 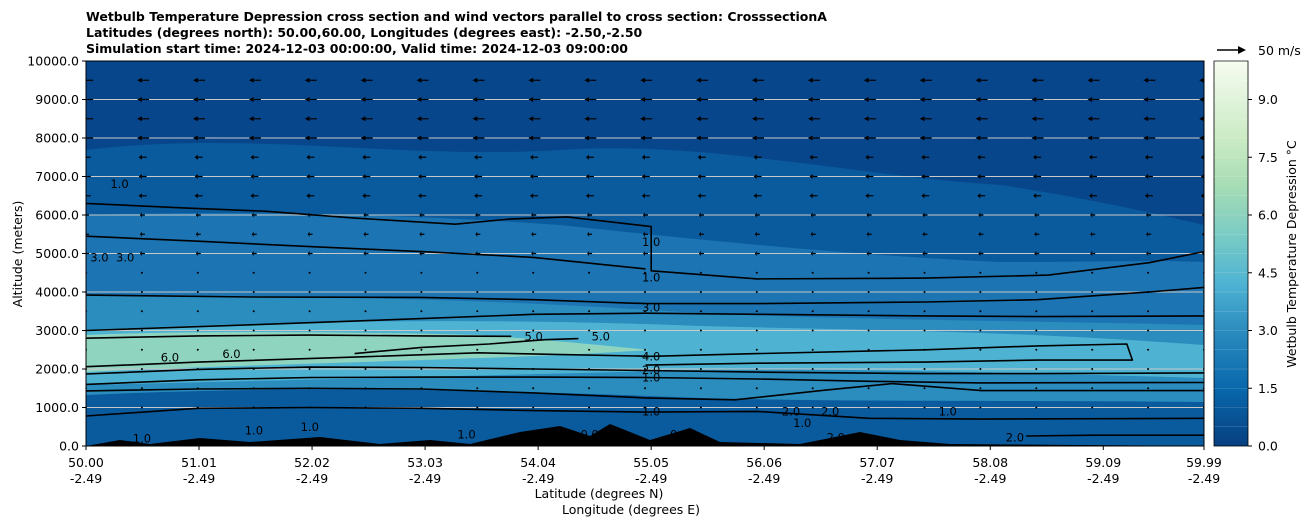 What do you see at coordinates (1103, 462) in the screenshot?
I see `x-tick-label-latitude: 59.09` at bounding box center [1103, 462].